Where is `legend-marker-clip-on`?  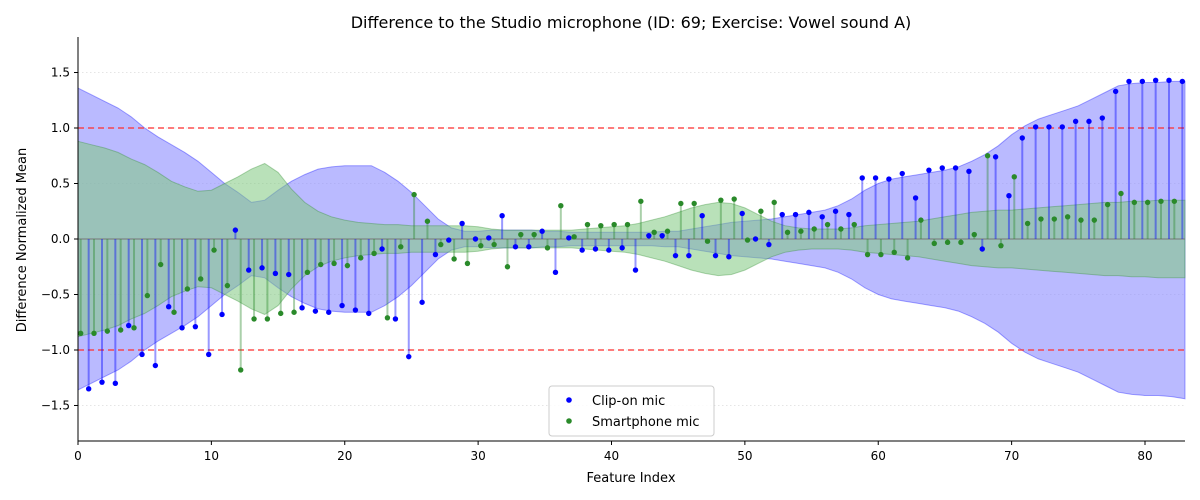 legend-marker-clip-on is located at coordinates (569, 400).